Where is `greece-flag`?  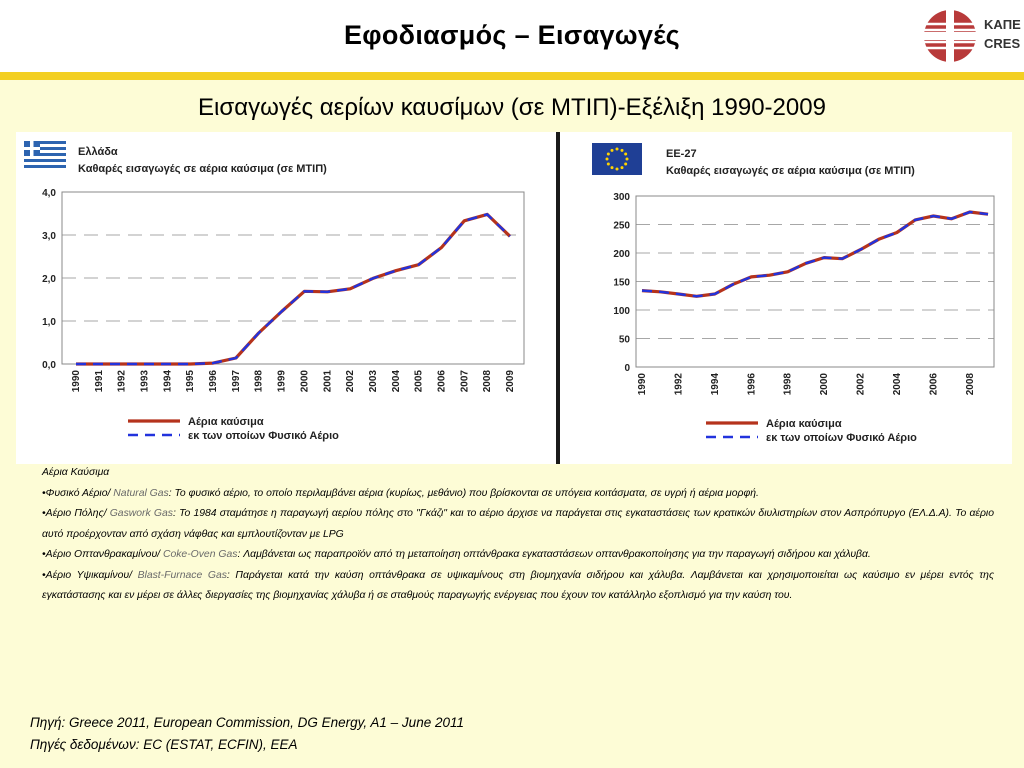
greece-flag is located at coordinates (45, 154).